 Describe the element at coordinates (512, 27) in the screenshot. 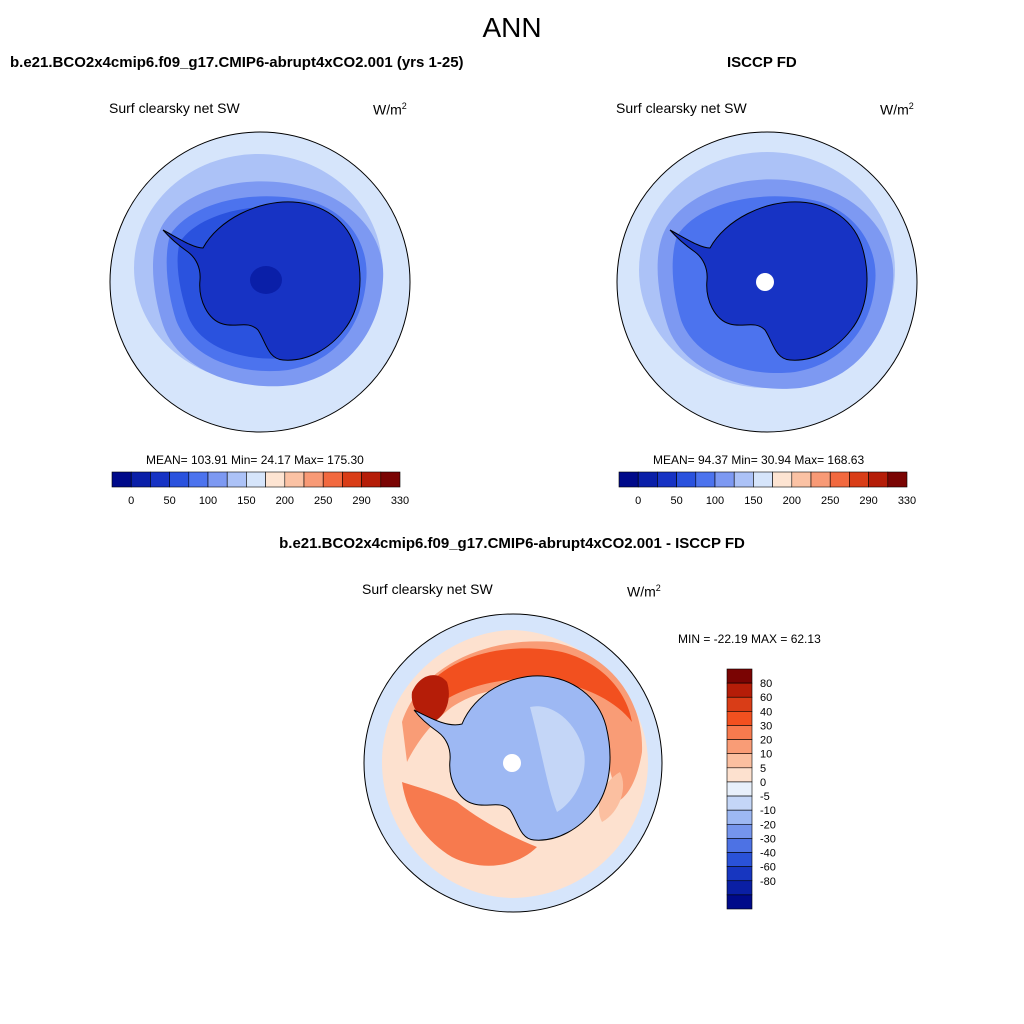

I see `main-title: ANN` at that location.